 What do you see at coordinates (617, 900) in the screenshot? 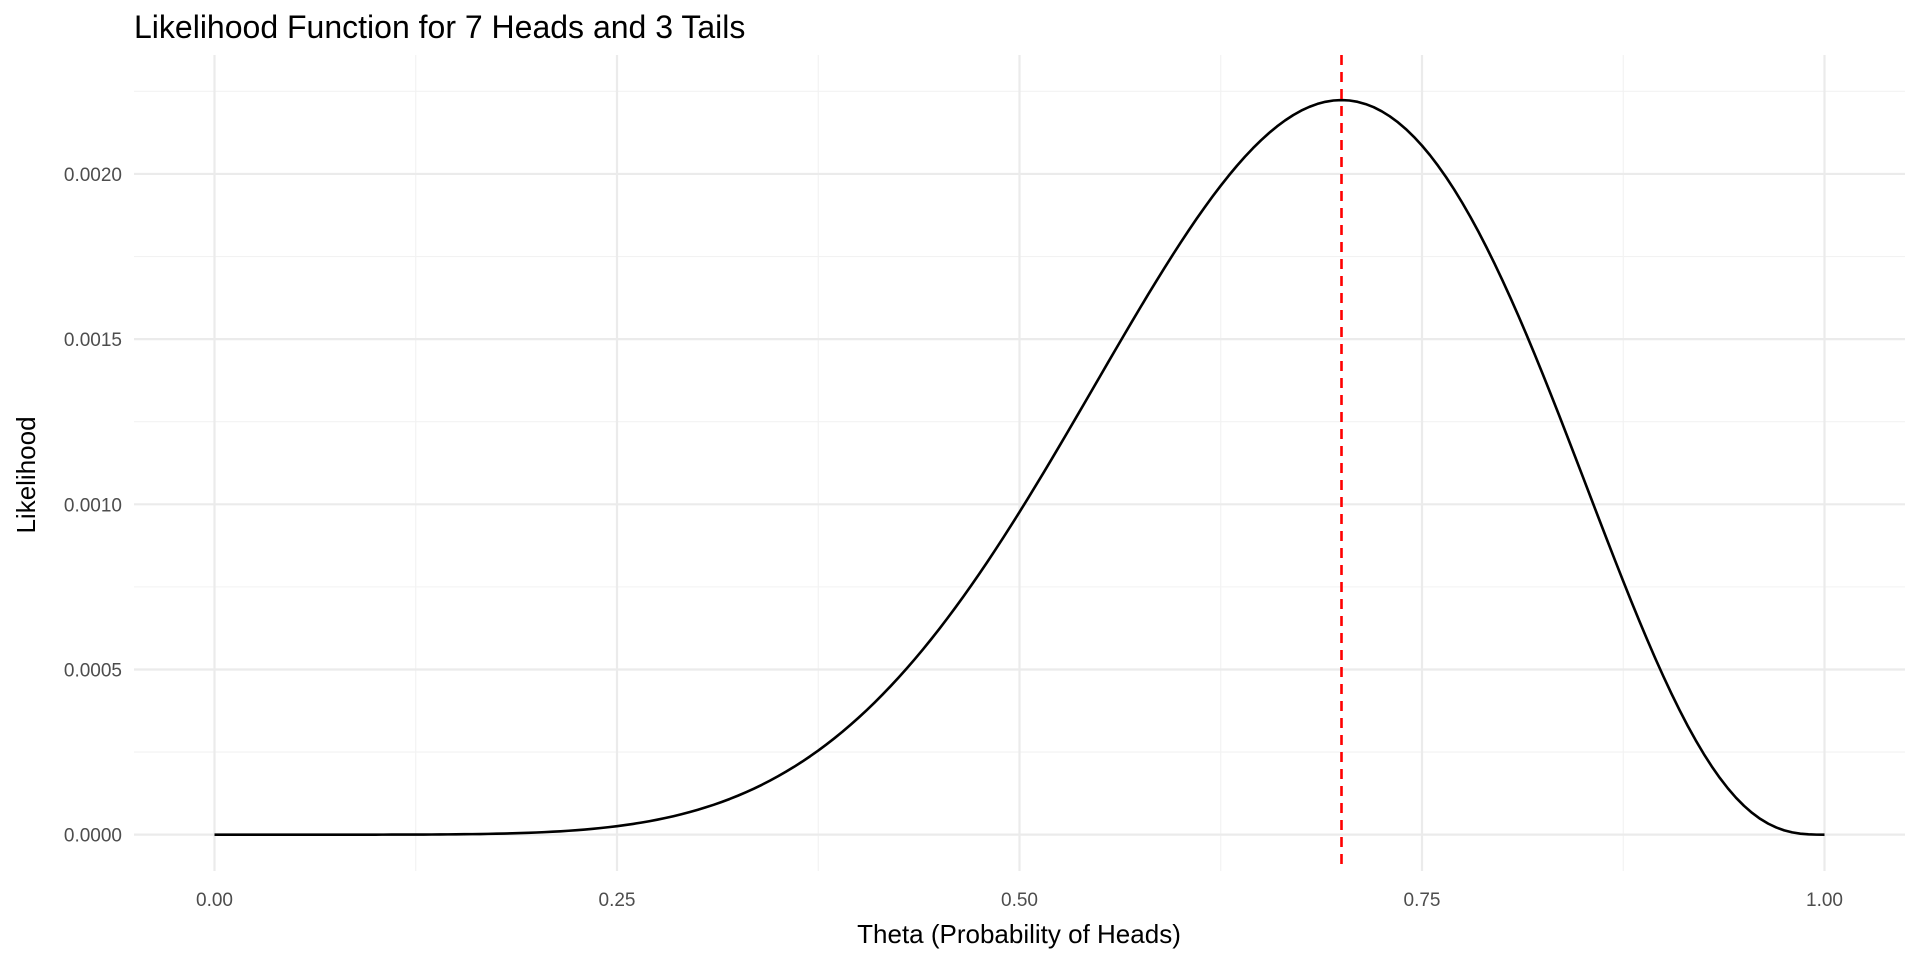
I see `x-tick-label: 0.25` at bounding box center [617, 900].